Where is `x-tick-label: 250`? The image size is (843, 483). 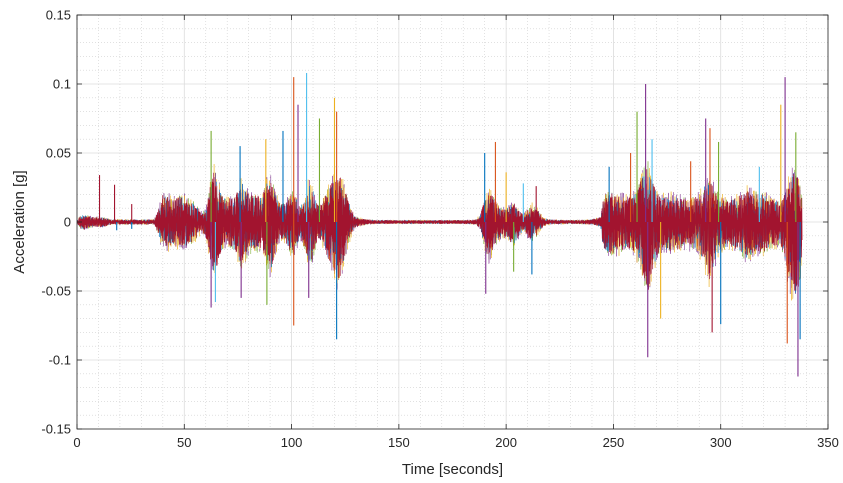
x-tick-label: 250 is located at coordinates (614, 442).